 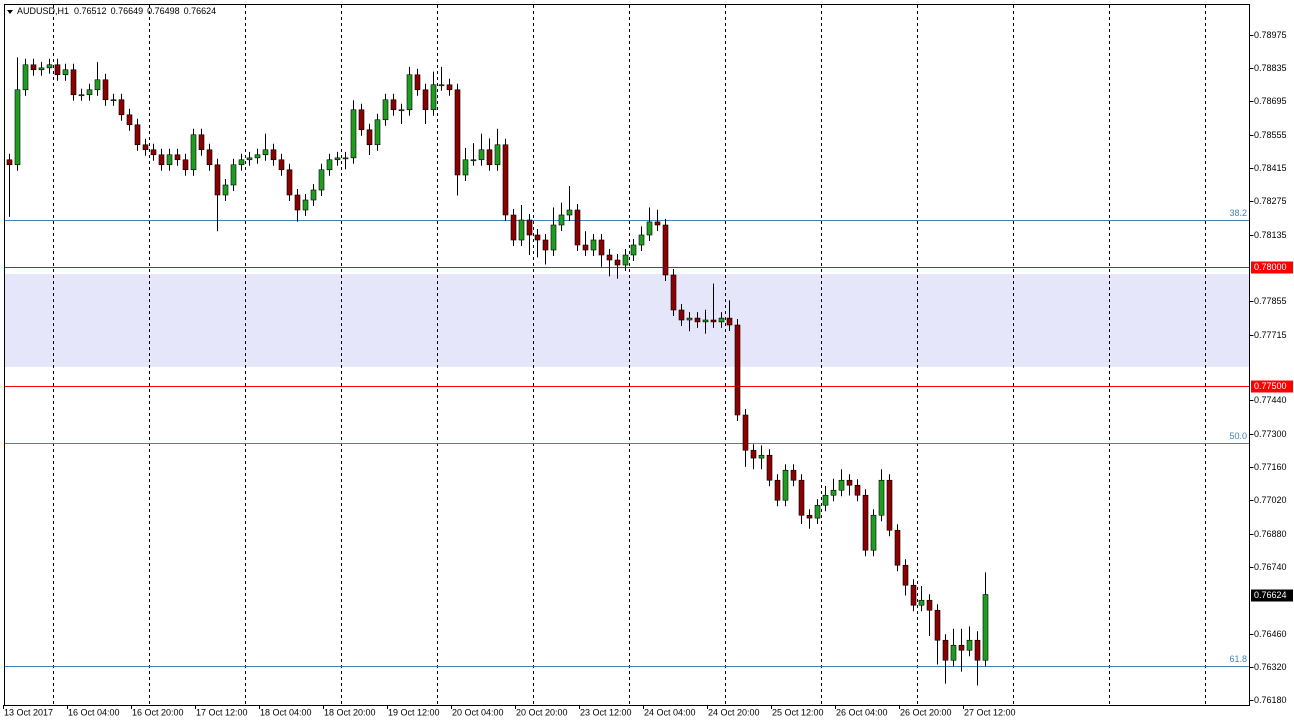 What do you see at coordinates (627, 320) in the screenshot?
I see `support-zone` at bounding box center [627, 320].